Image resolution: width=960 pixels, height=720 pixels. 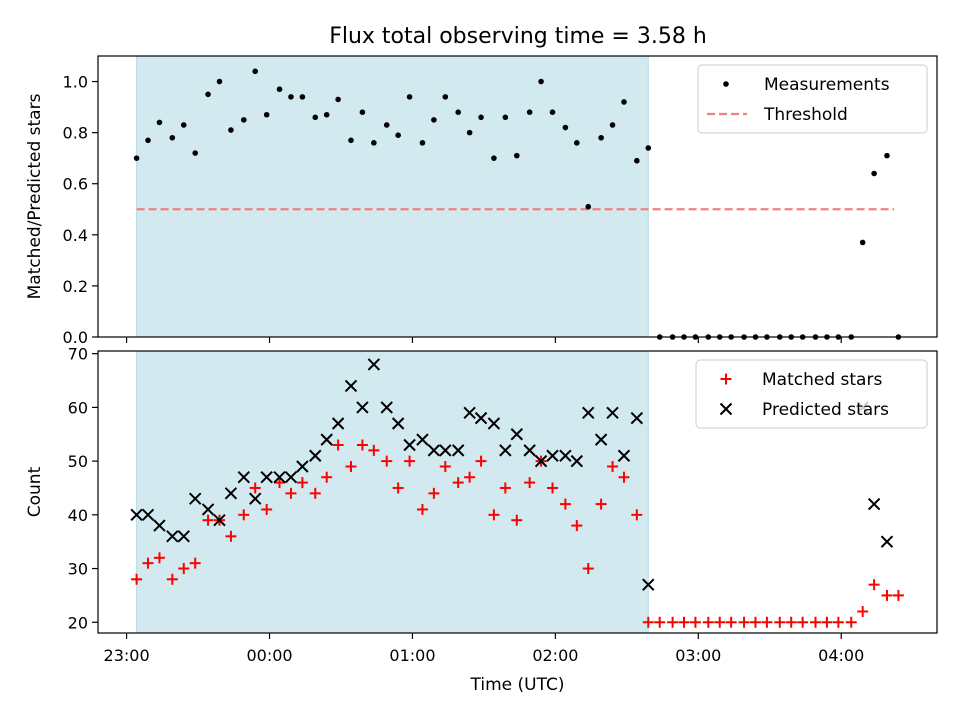 I want to click on y-tick-label: 0.0, so click(x=75, y=337).